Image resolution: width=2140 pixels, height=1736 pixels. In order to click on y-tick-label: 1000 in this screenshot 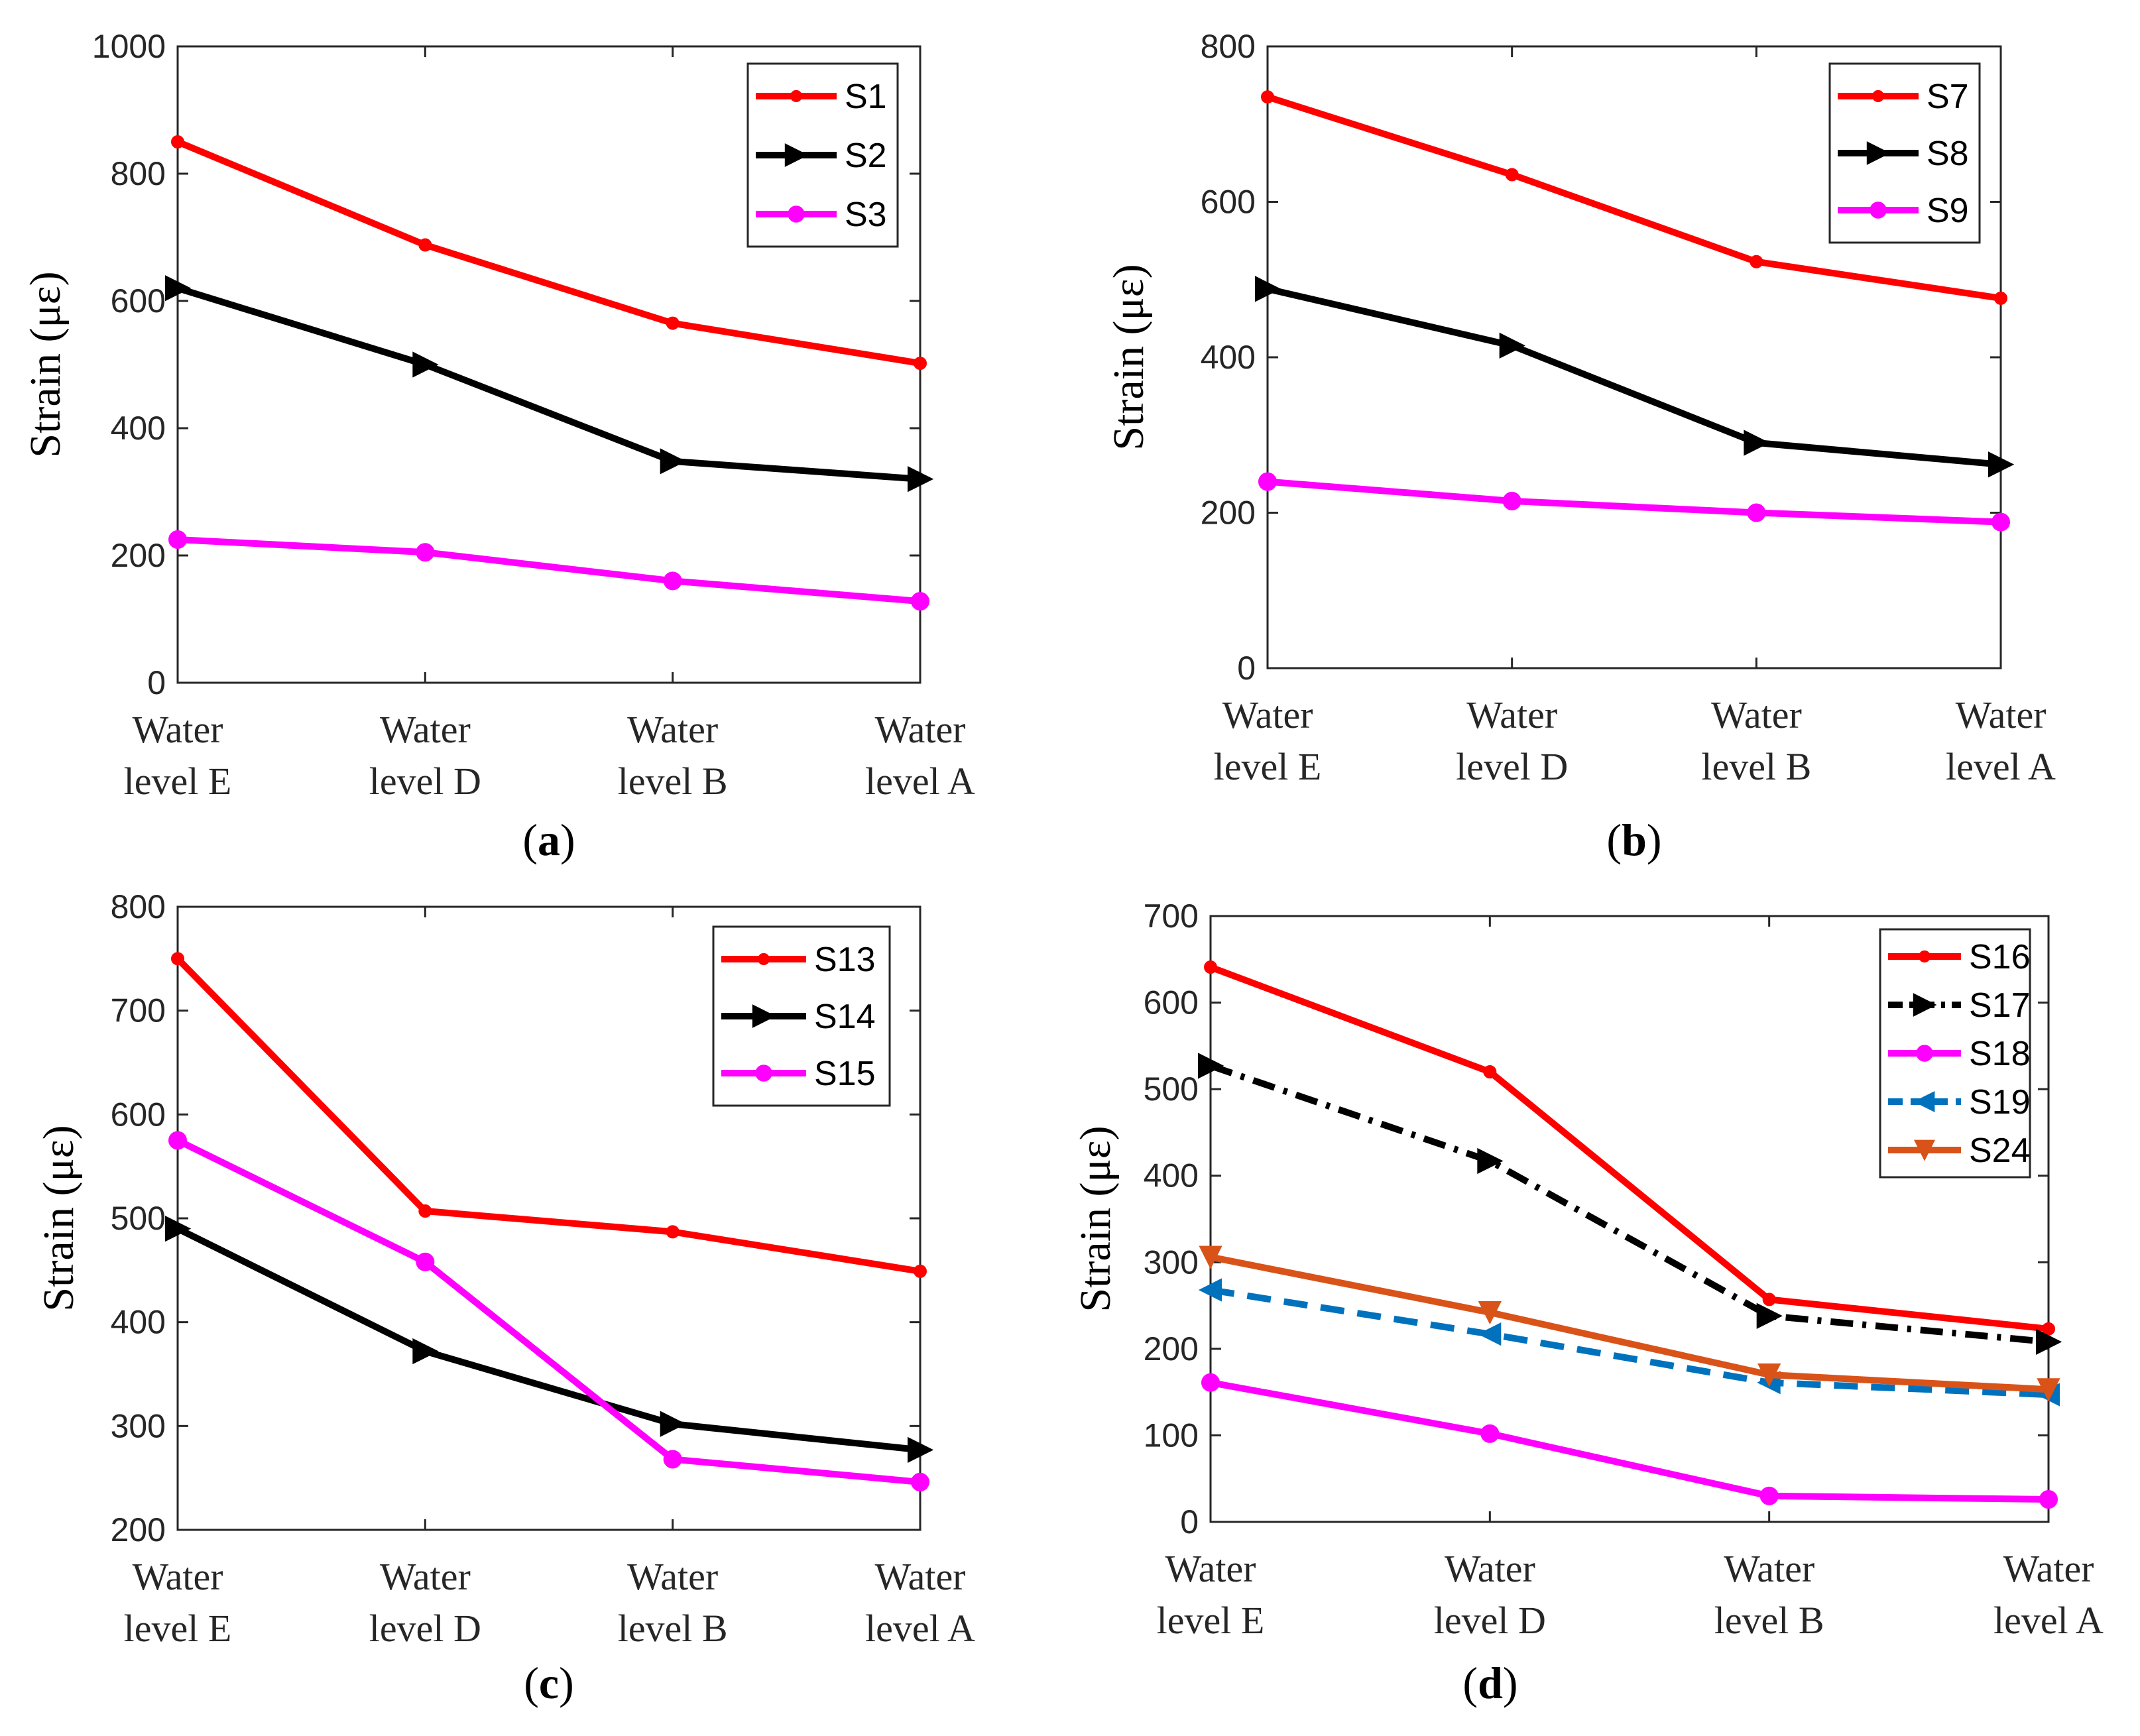, I will do `click(129, 46)`.